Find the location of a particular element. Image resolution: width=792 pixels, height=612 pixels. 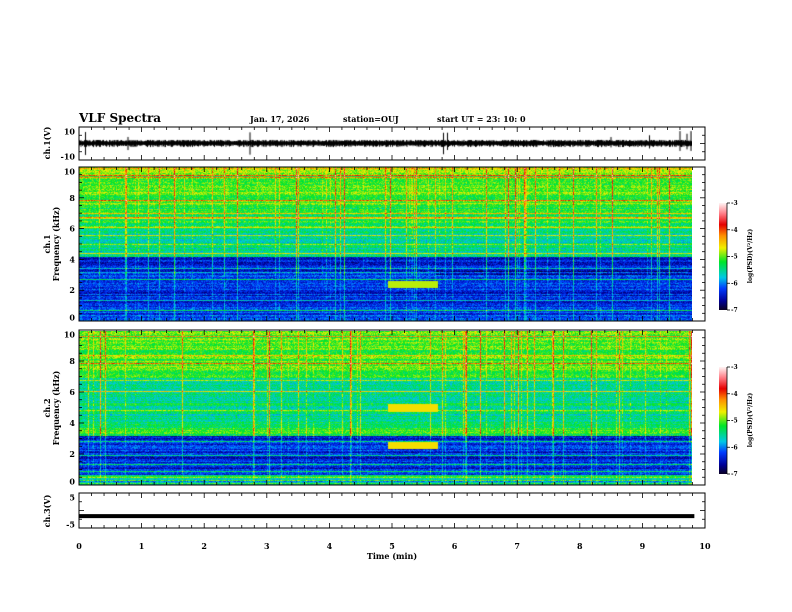

y-tick-label: 5 is located at coordinates (72, 498).